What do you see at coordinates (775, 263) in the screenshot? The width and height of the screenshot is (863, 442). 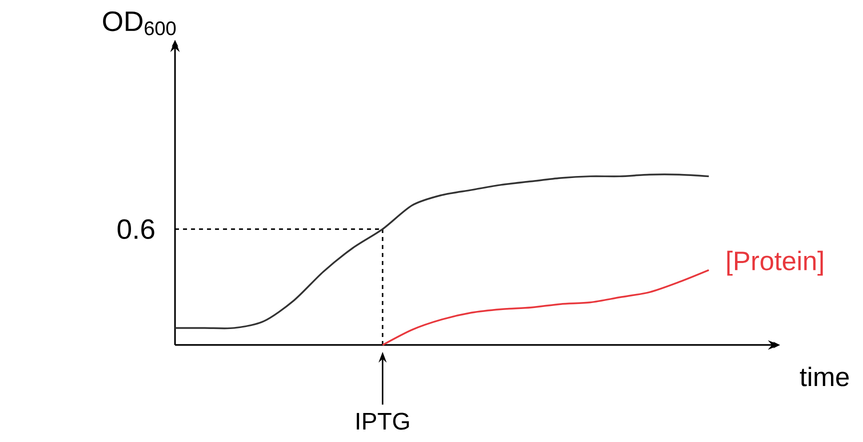 I see `series-label: [Protein]` at bounding box center [775, 263].